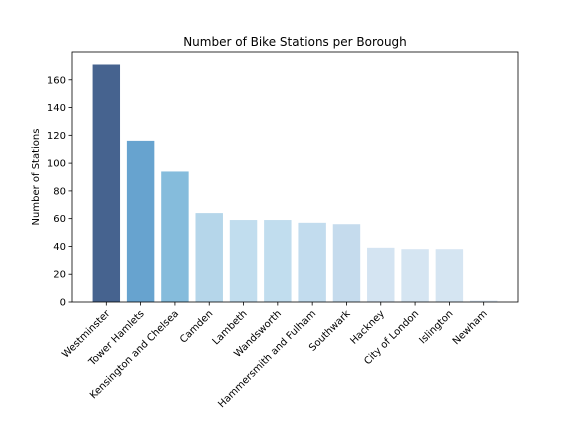 The height and width of the screenshot is (432, 576). What do you see at coordinates (436, 327) in the screenshot?
I see `x-tick-label: Islington` at bounding box center [436, 327].